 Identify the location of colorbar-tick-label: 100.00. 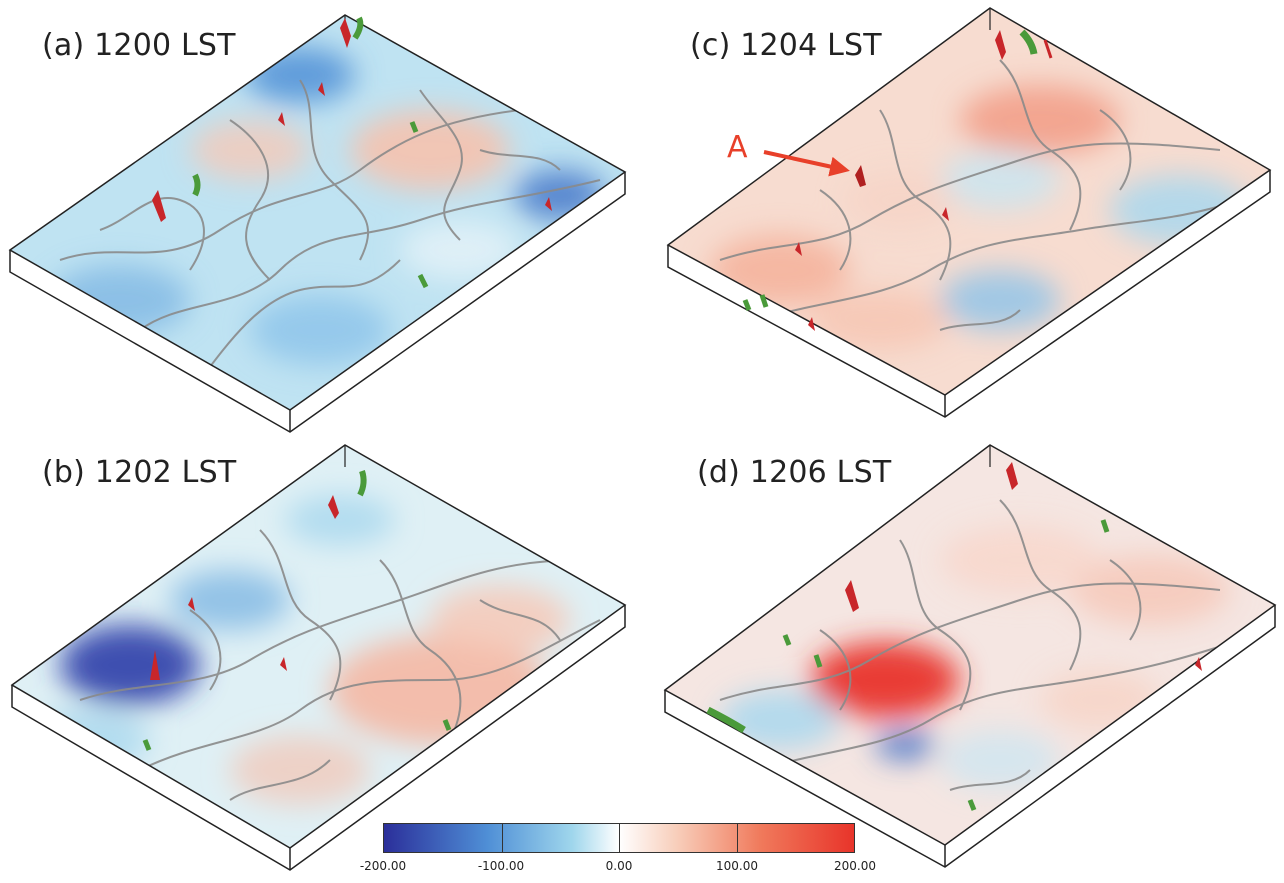
(737, 866).